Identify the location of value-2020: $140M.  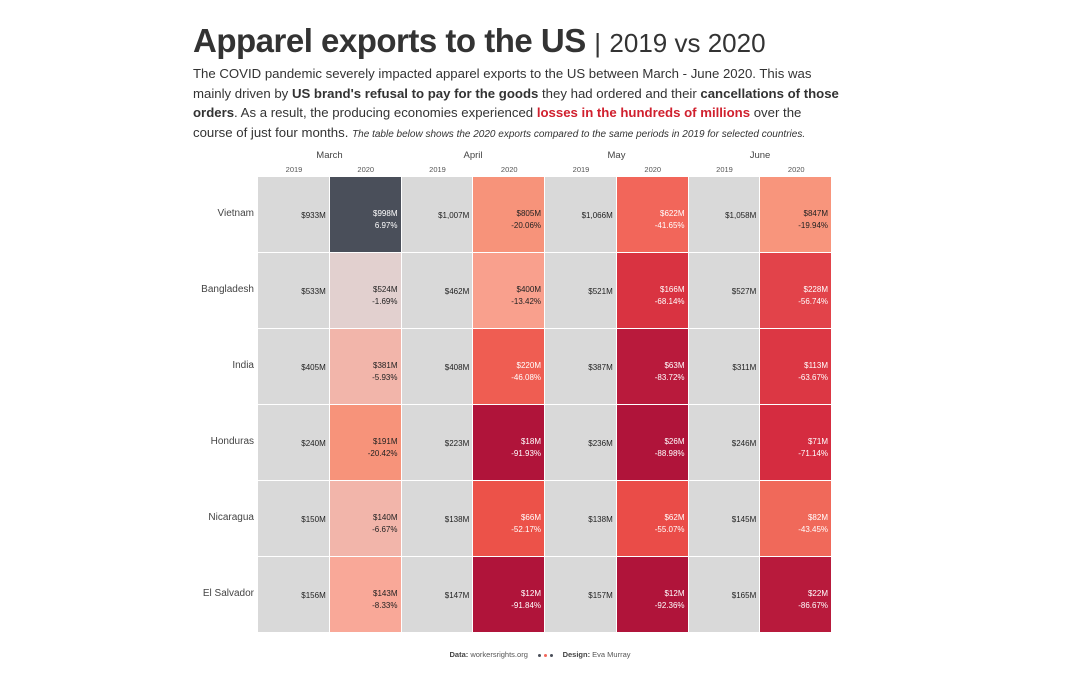
(385, 517).